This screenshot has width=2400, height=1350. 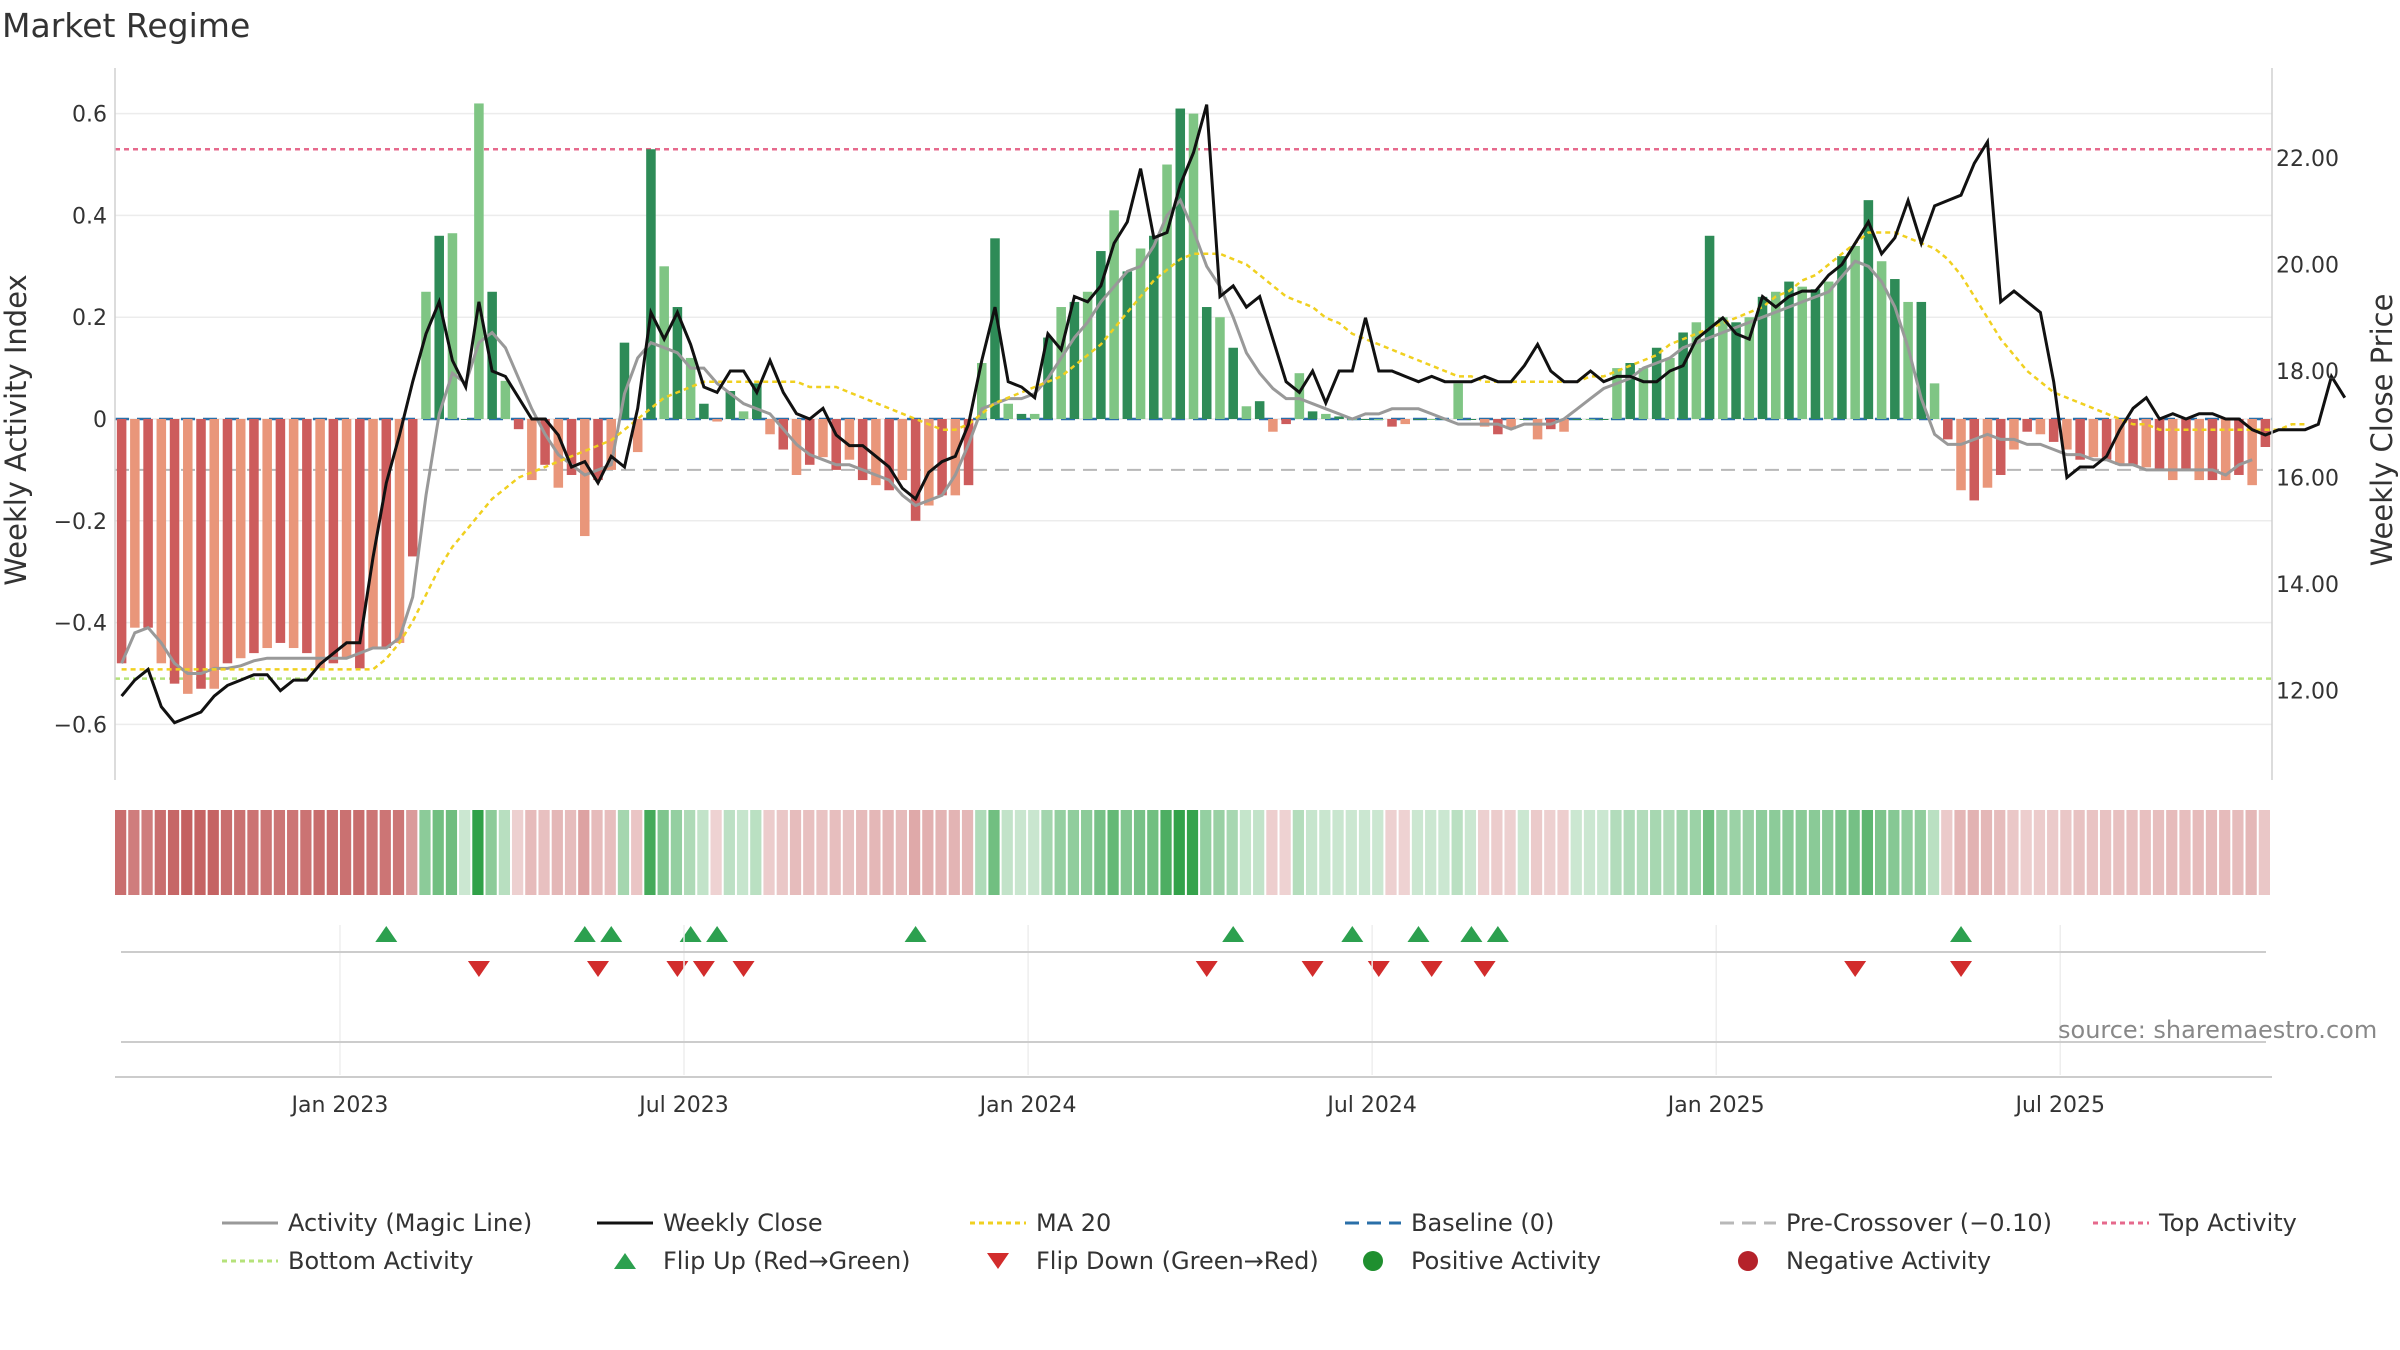 I want to click on legend-label: Activity (Magic Line), so click(x=410, y=1223).